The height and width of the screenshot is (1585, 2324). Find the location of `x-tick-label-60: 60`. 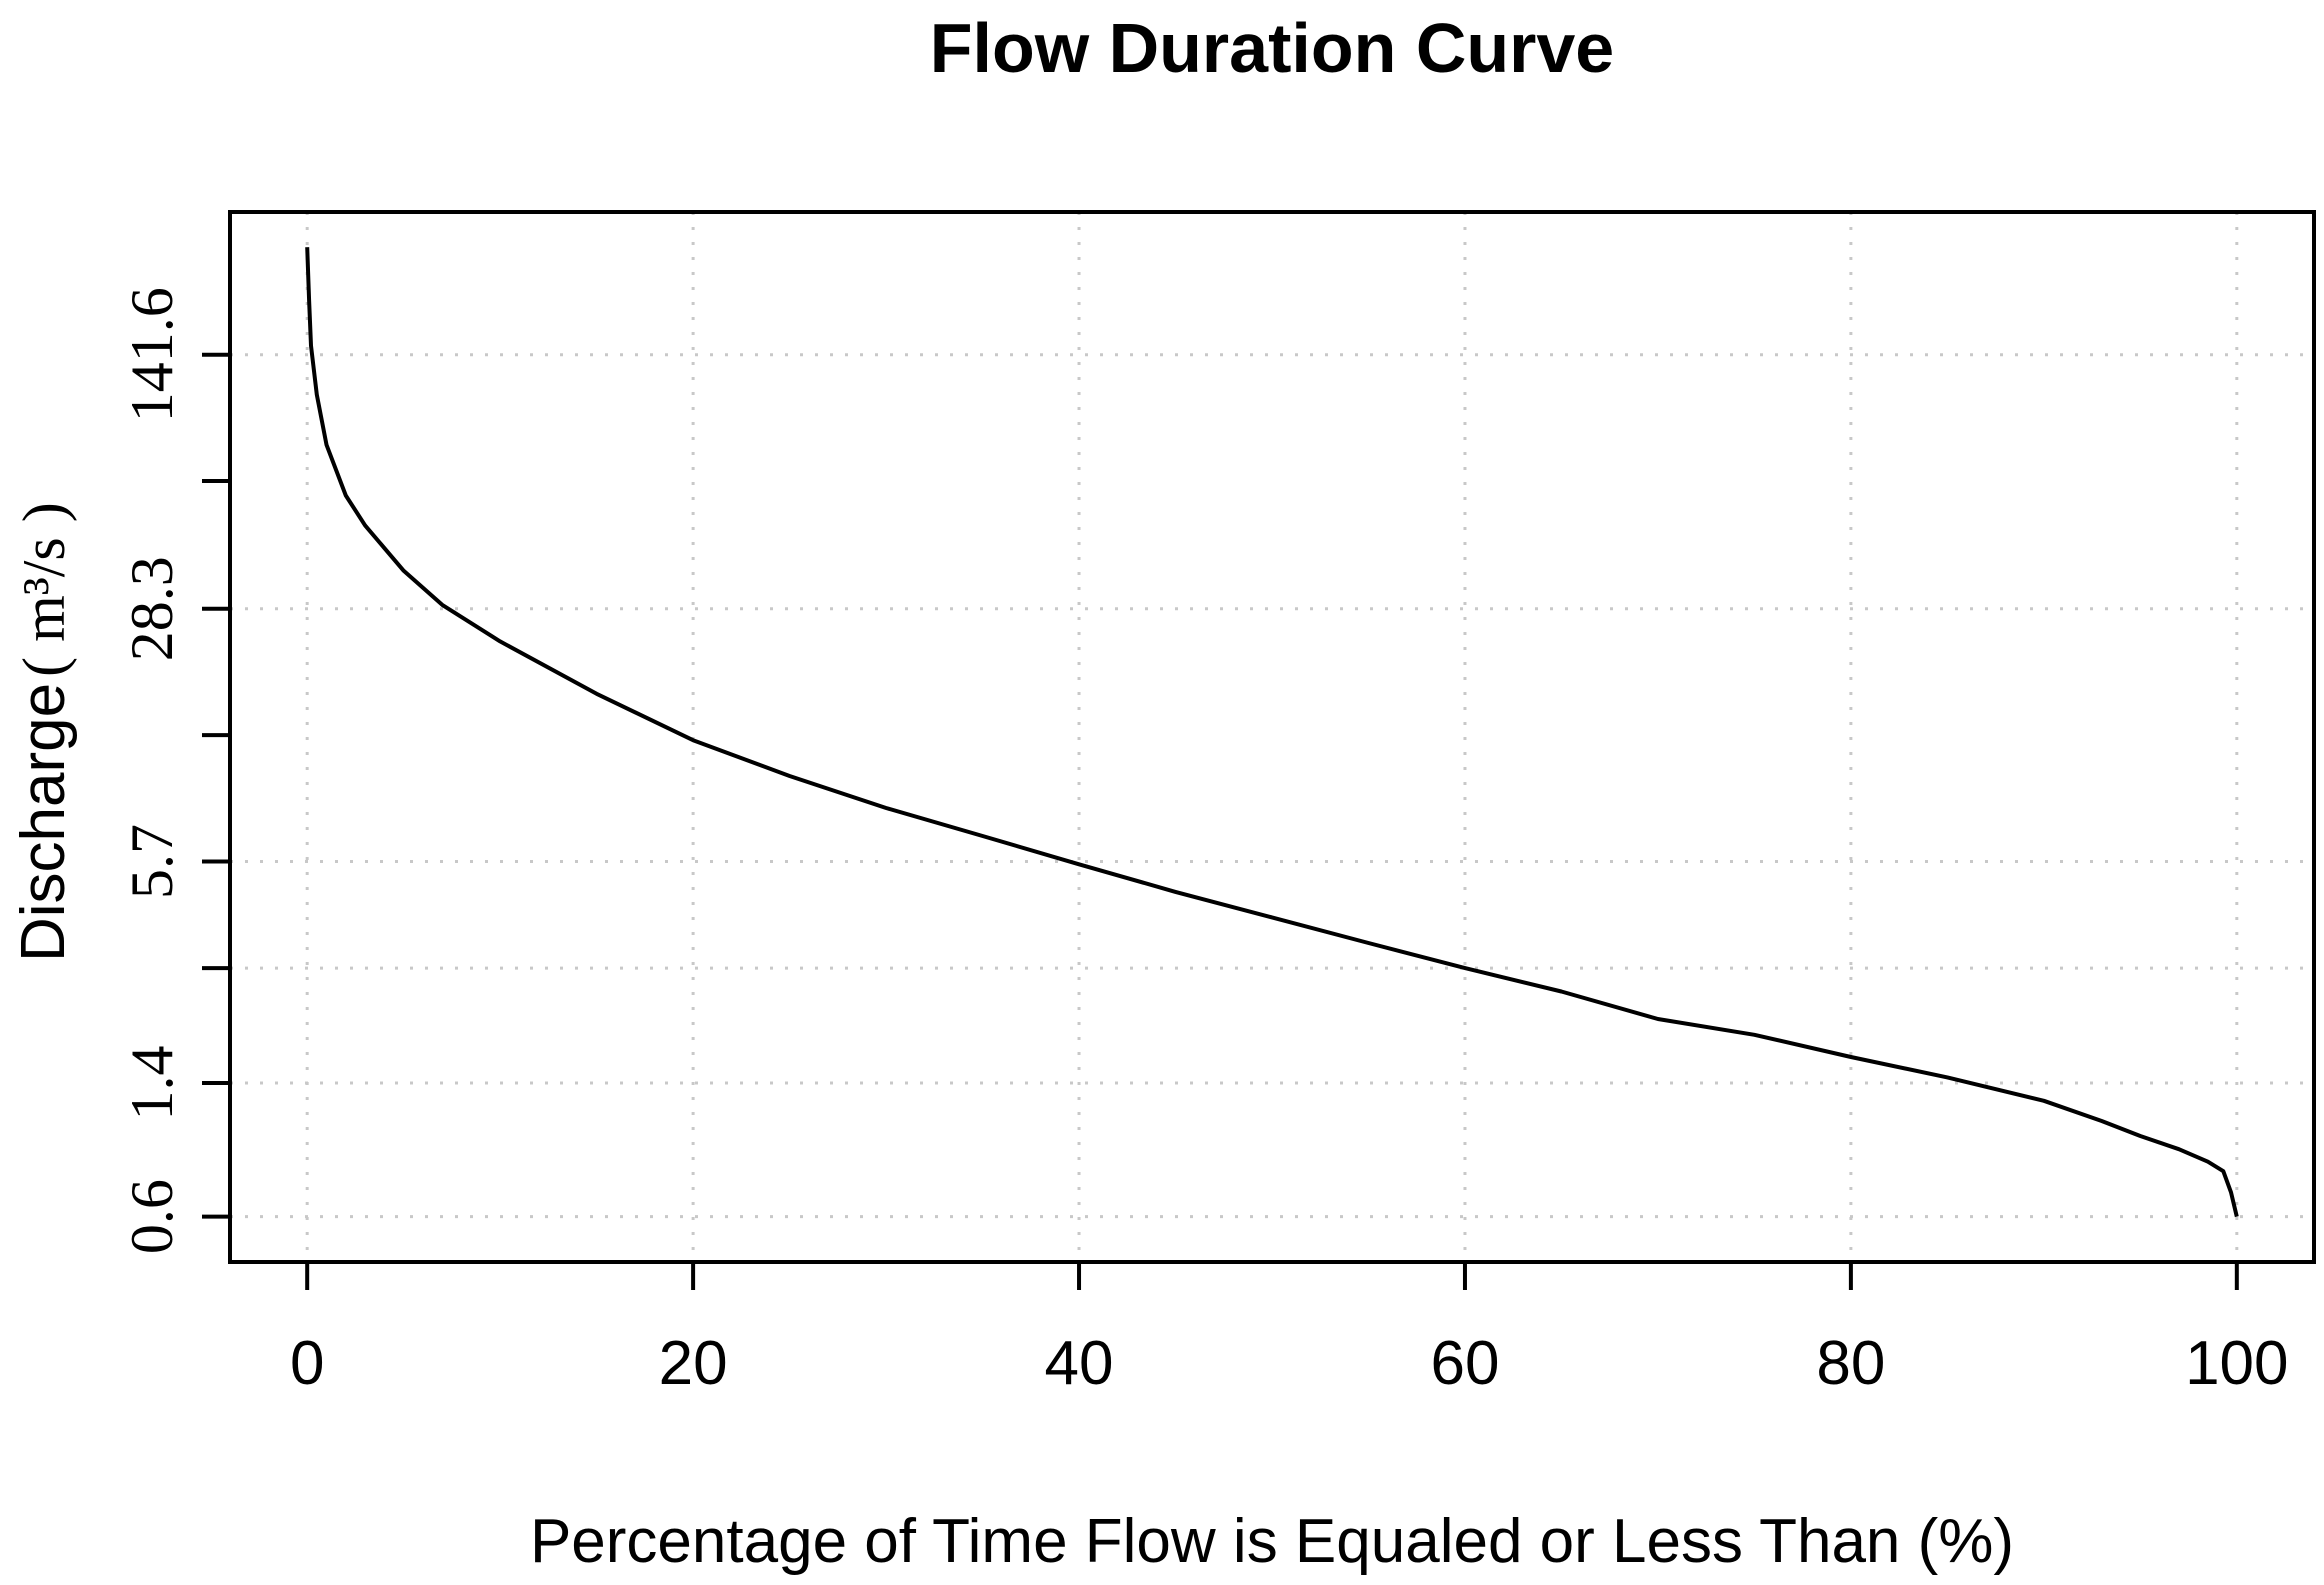

x-tick-label-60: 60 is located at coordinates (1464, 1363).